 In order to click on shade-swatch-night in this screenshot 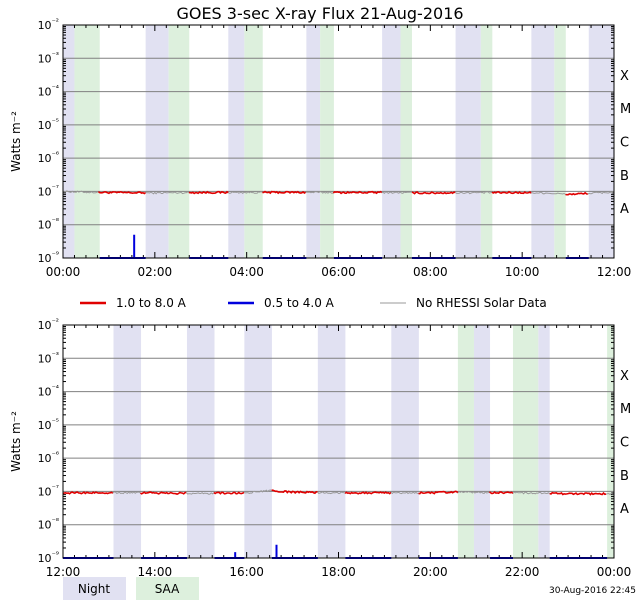, I will do `click(94, 588)`.